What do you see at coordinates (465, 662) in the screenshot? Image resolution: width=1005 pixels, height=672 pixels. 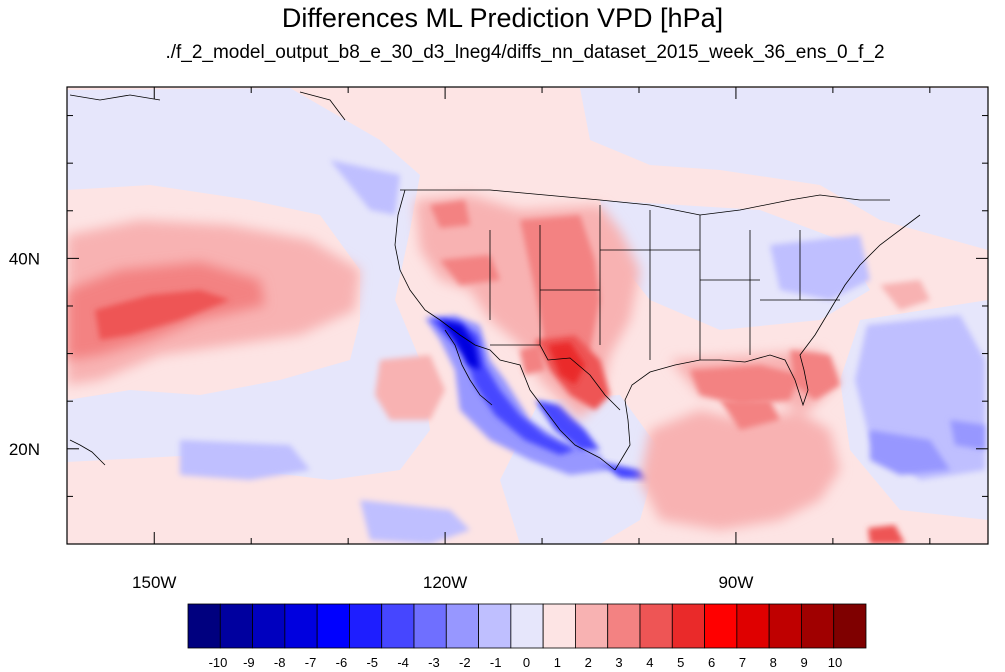 I see `colorbar-label: -2` at bounding box center [465, 662].